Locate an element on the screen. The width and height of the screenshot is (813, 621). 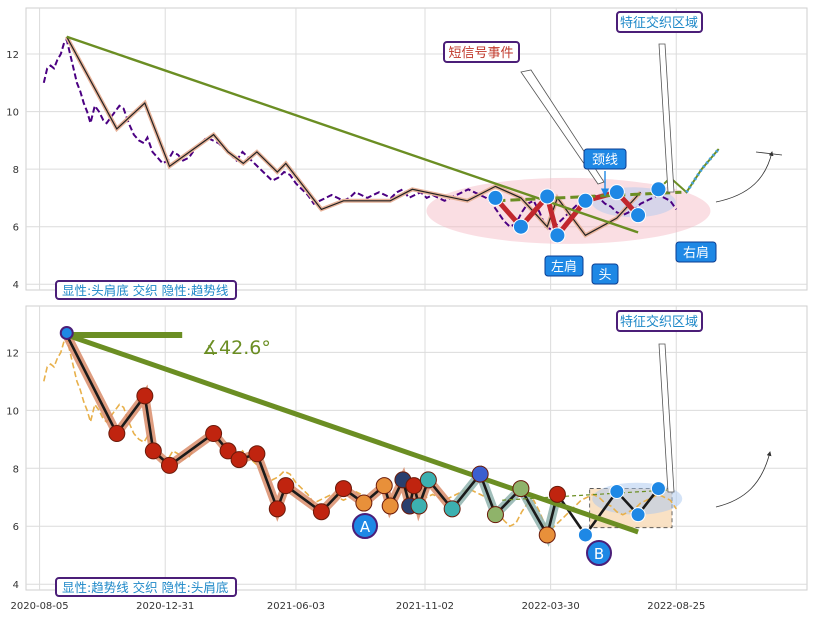
bottom-legend-text: 显性:趋势线 交织 隐性:头肩底 is located at coordinates (145, 587).